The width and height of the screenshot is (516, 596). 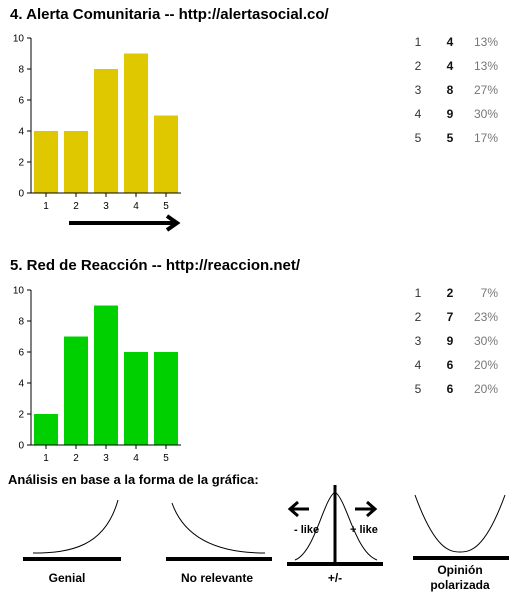 What do you see at coordinates (460, 585) in the screenshot?
I see `shape-label-polarizada: polarizada` at bounding box center [460, 585].